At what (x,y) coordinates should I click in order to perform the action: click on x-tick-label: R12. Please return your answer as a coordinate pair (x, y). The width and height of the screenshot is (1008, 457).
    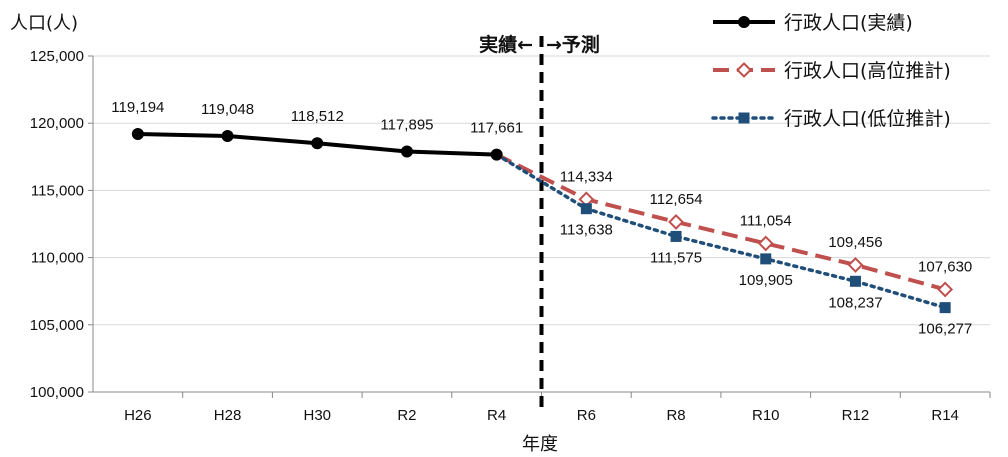
    Looking at the image, I should click on (856, 415).